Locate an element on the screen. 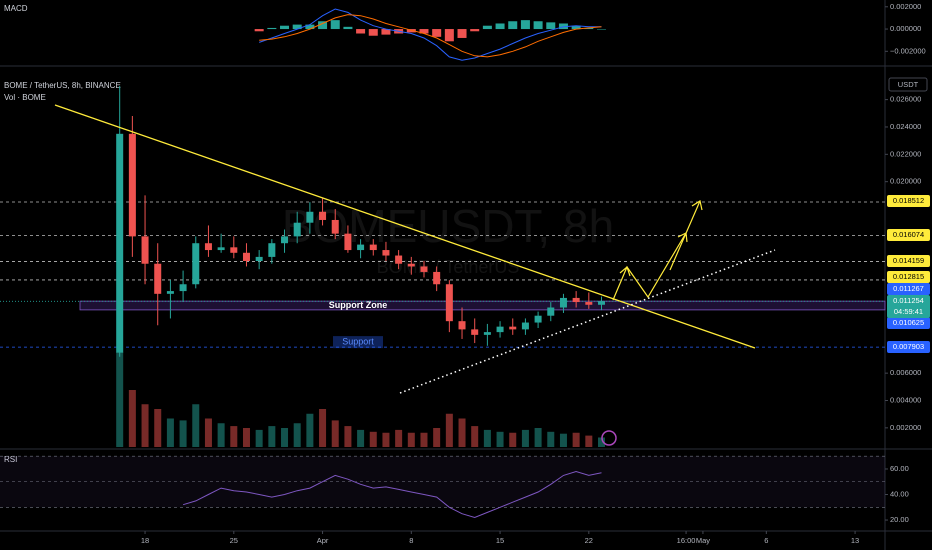 The image size is (932, 550). last-price-tag is located at coordinates (908, 306).